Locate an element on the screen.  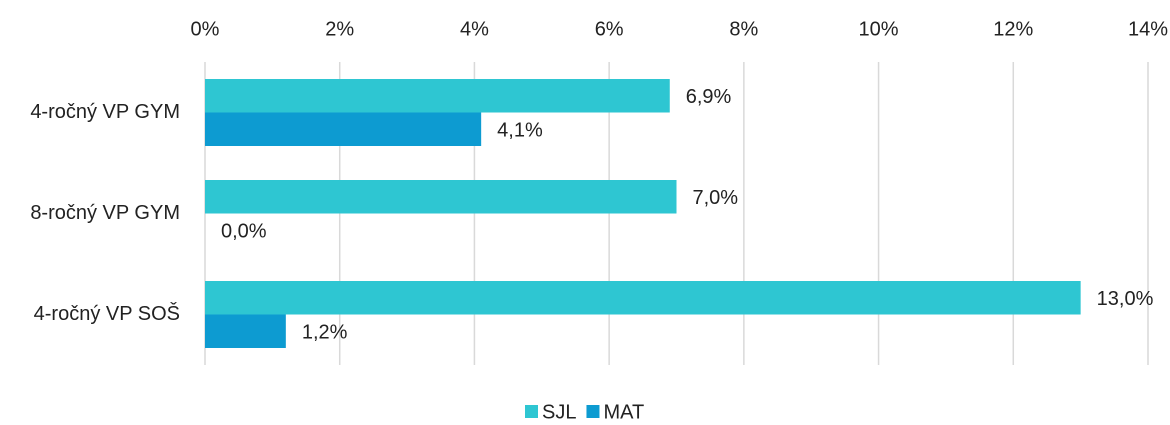
data-label: 0,0% is located at coordinates (244, 232).